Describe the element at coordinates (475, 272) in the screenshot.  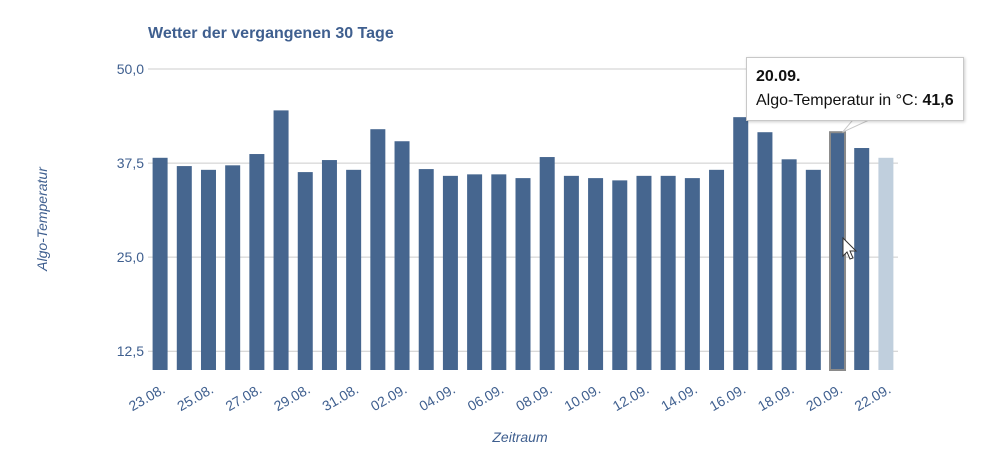
I see `bar-05.09.` at that location.